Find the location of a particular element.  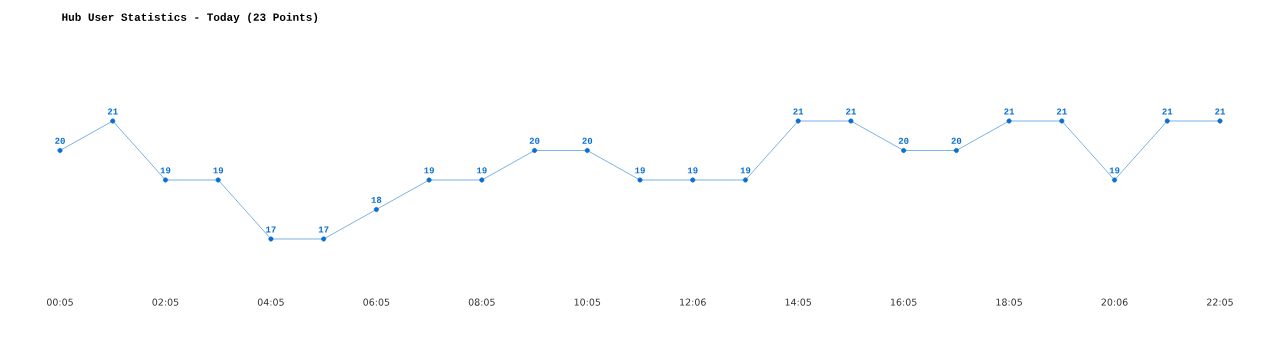

x-tick-label: 12:06 is located at coordinates (693, 302).